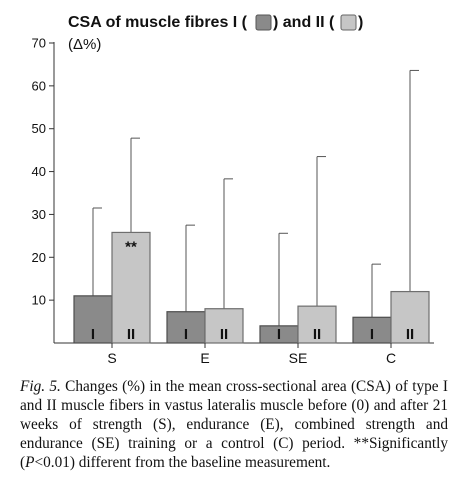 The image size is (461, 498). I want to click on caption-figure-number: Fig. 5., so click(40, 386).